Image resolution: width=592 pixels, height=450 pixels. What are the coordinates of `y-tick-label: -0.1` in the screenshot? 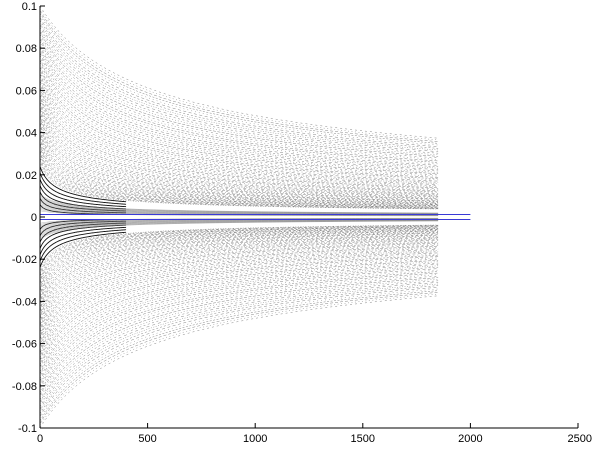 It's located at (27, 429).